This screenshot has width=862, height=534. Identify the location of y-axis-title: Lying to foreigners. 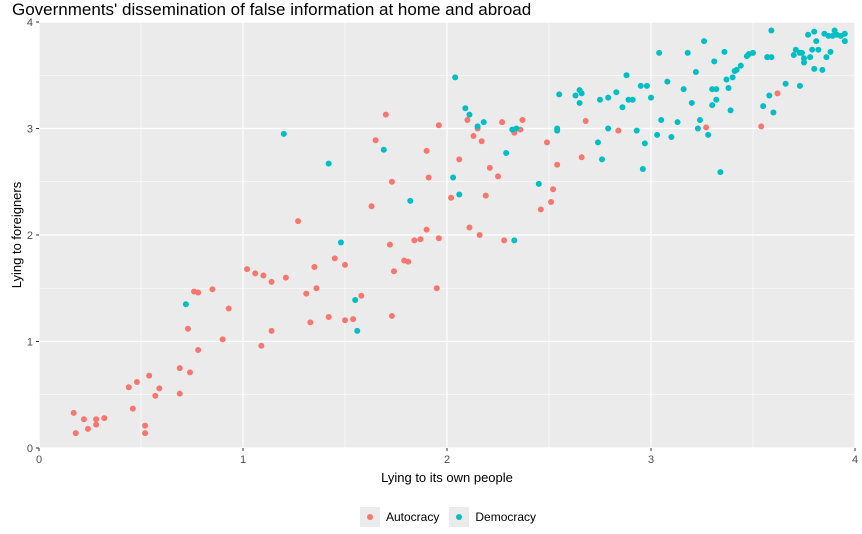
(16, 234).